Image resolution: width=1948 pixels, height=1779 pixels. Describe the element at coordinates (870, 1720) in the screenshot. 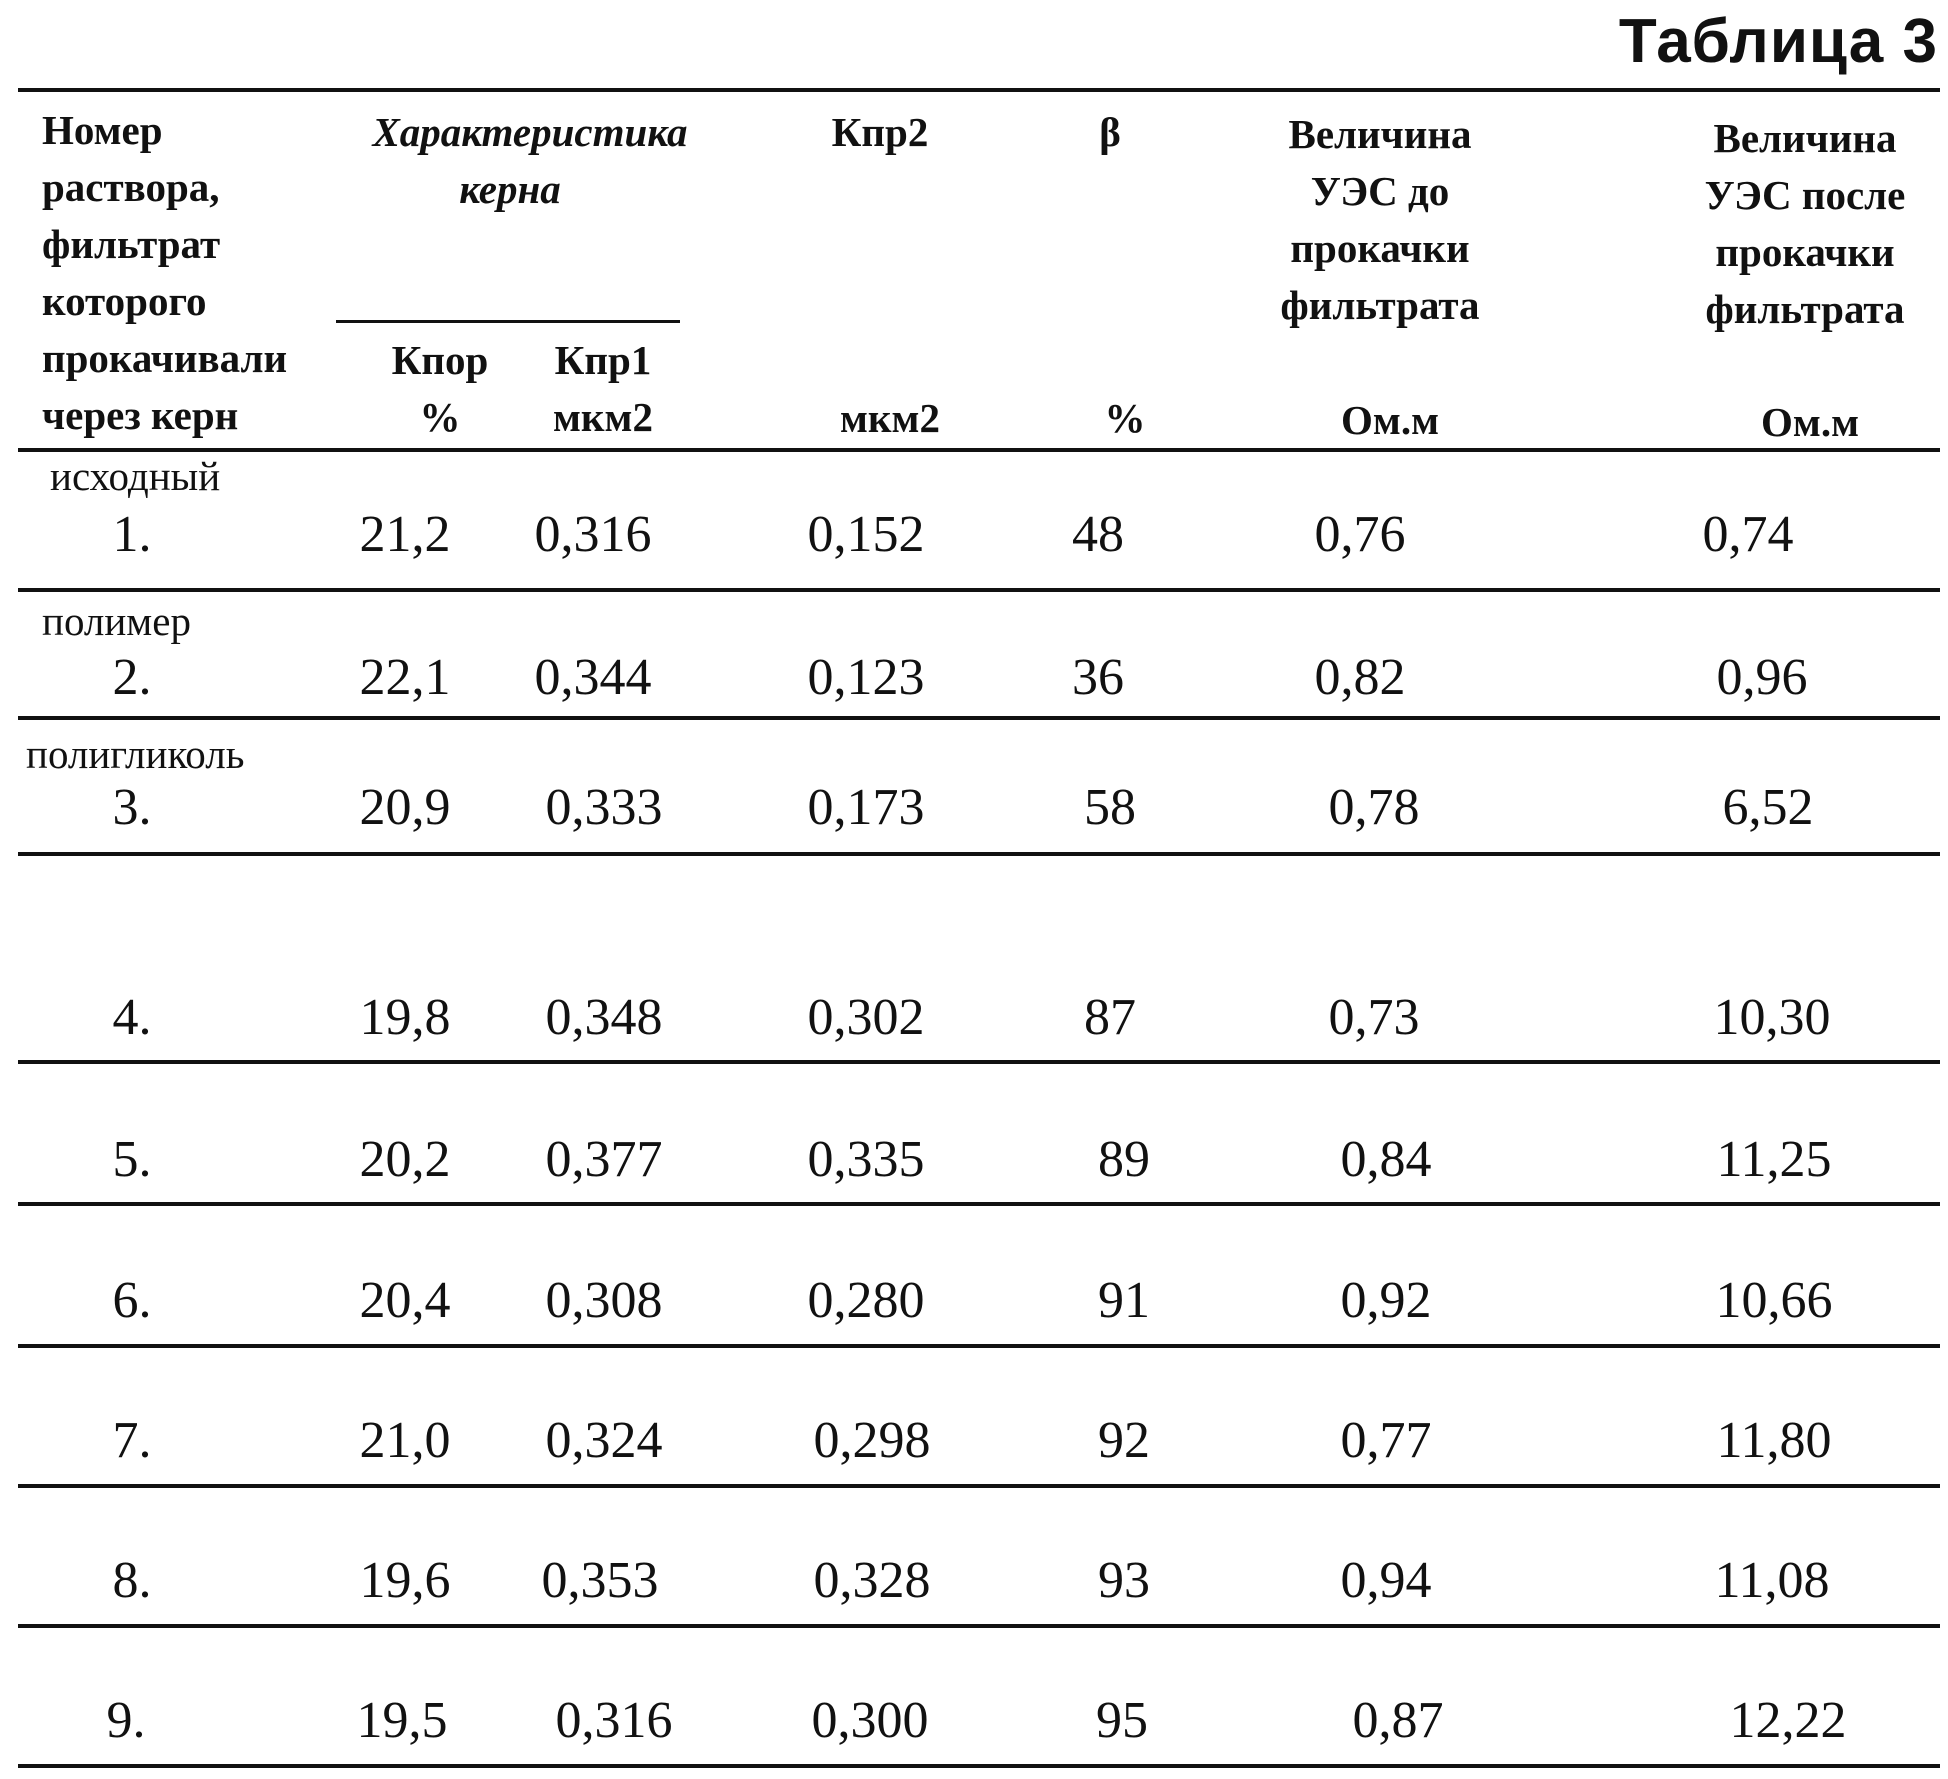

I see `cell-kpr2: 0,300` at that location.